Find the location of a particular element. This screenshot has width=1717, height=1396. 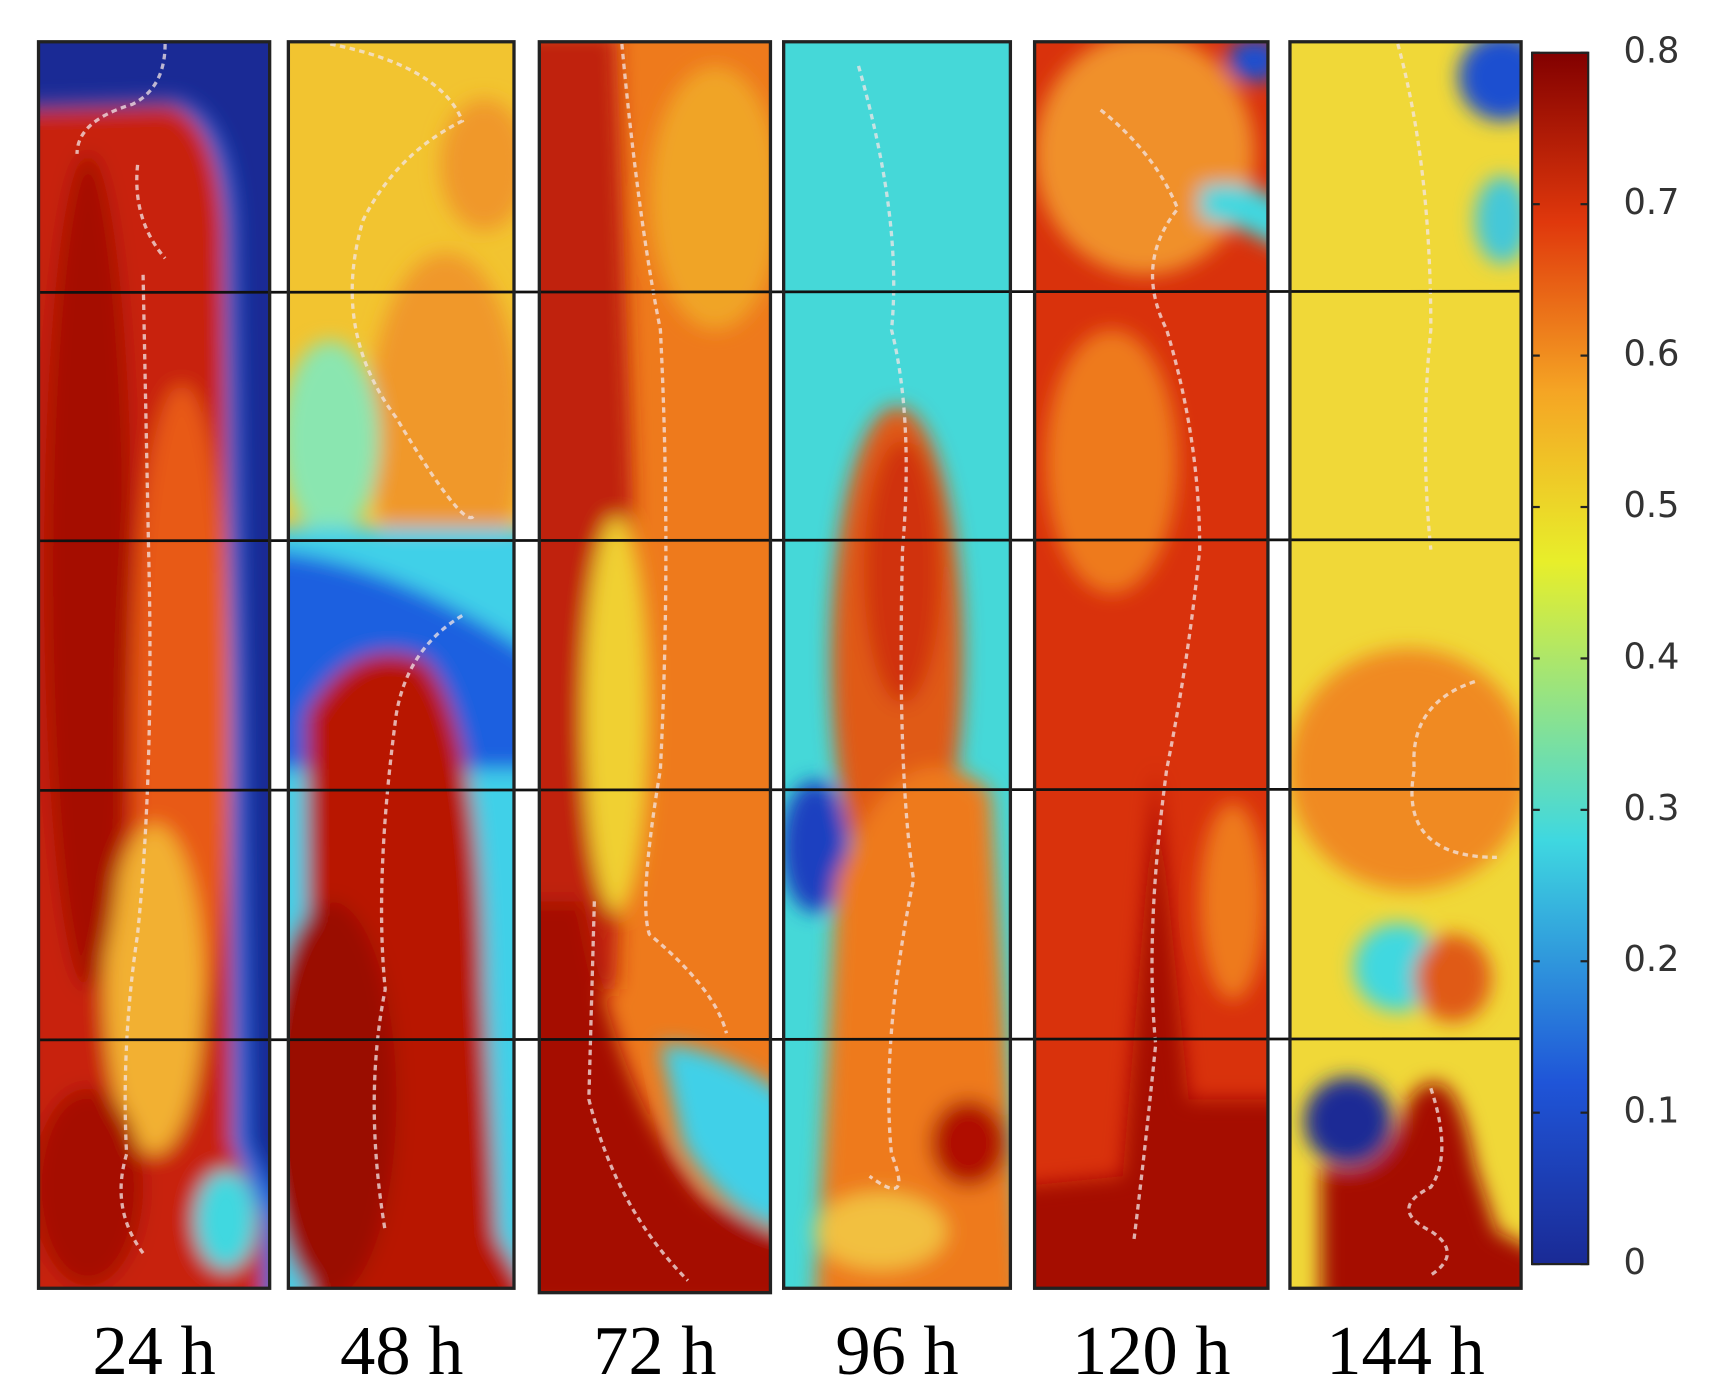

colorbar is located at coordinates (1560, 658).